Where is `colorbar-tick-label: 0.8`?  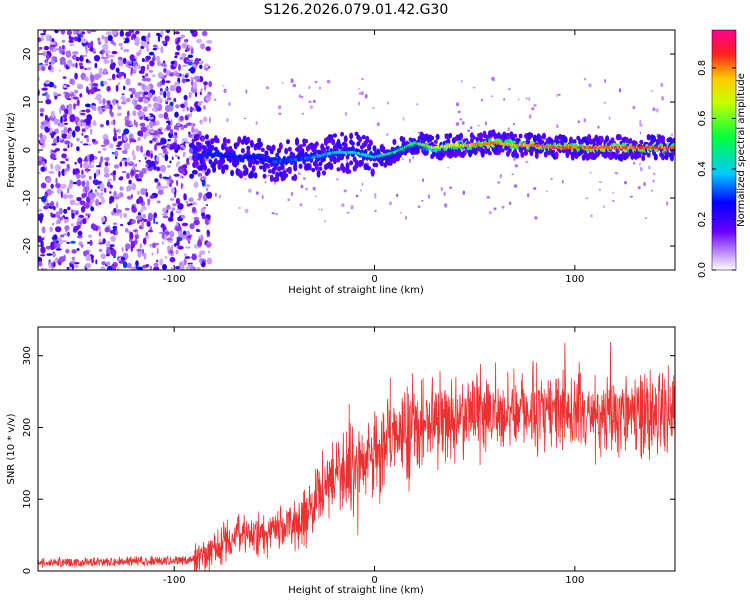 colorbar-tick-label: 0.8 is located at coordinates (702, 68).